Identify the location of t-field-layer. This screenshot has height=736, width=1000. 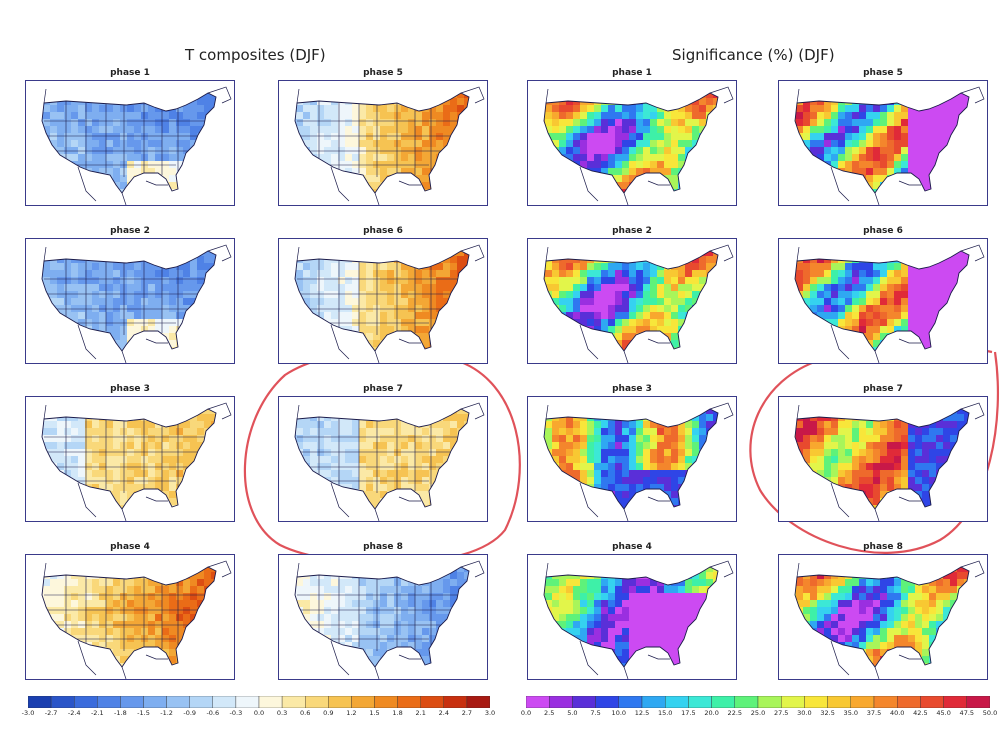
(137, 148).